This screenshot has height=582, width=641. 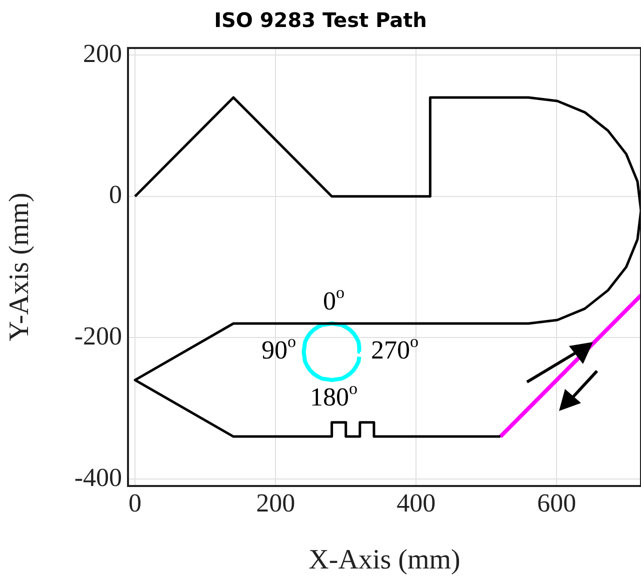 I want to click on y-tick-label: 200, so click(x=102, y=53).